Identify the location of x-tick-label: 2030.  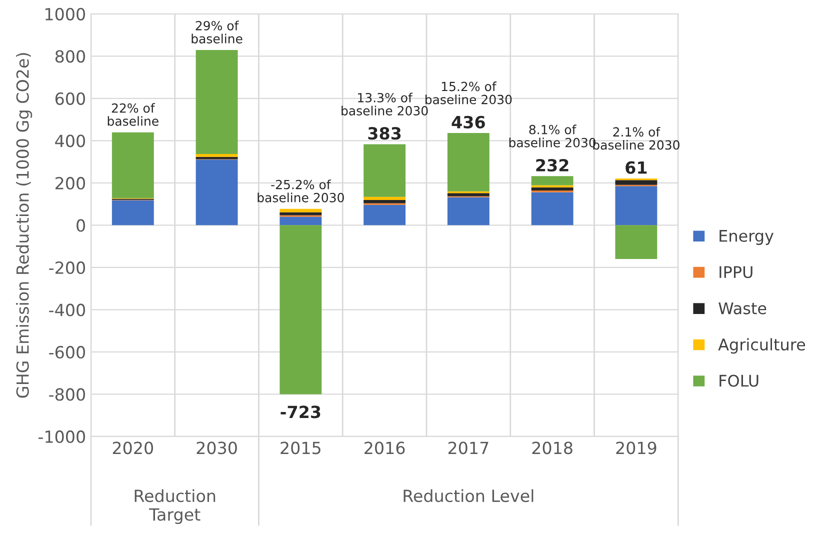
(216, 448).